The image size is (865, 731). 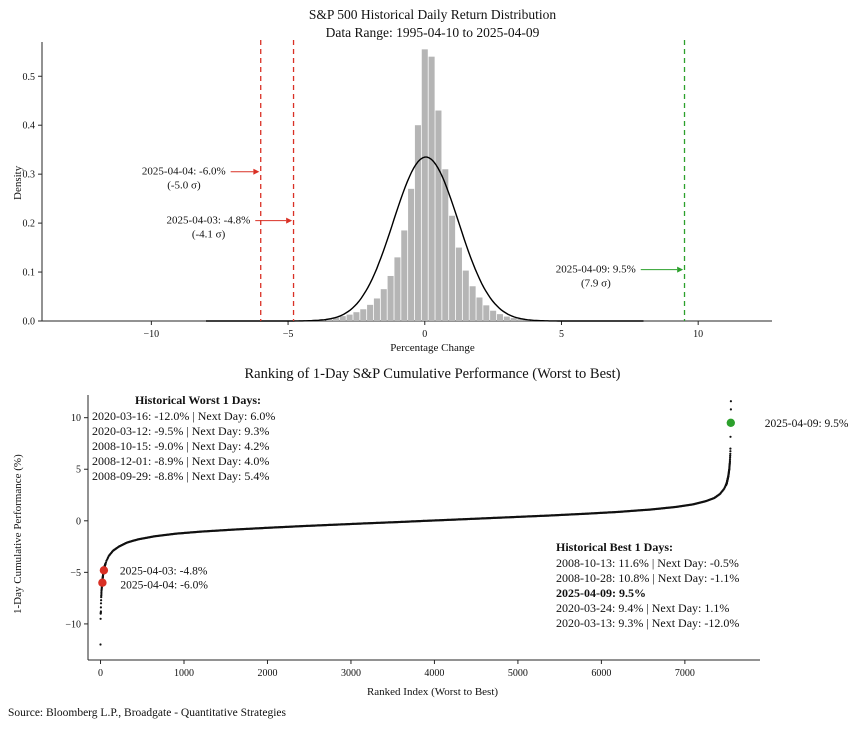 I want to click on svg-text:2008-10-13: 11.6% | Next Day:: 2008-10-13: 11.6% | Next Day: -0.5%, so click(x=647, y=563).